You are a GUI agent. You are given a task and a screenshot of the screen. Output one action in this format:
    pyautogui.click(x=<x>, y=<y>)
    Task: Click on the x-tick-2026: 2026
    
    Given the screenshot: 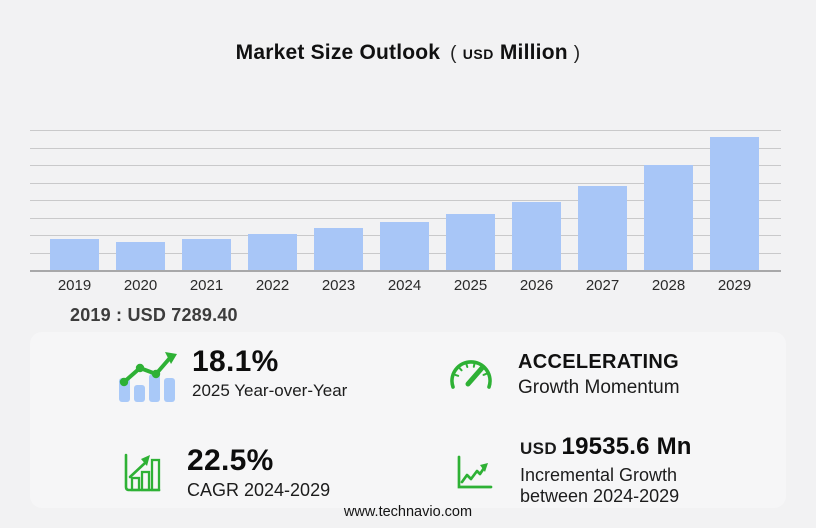 What is the action you would take?
    pyautogui.click(x=536, y=285)
    